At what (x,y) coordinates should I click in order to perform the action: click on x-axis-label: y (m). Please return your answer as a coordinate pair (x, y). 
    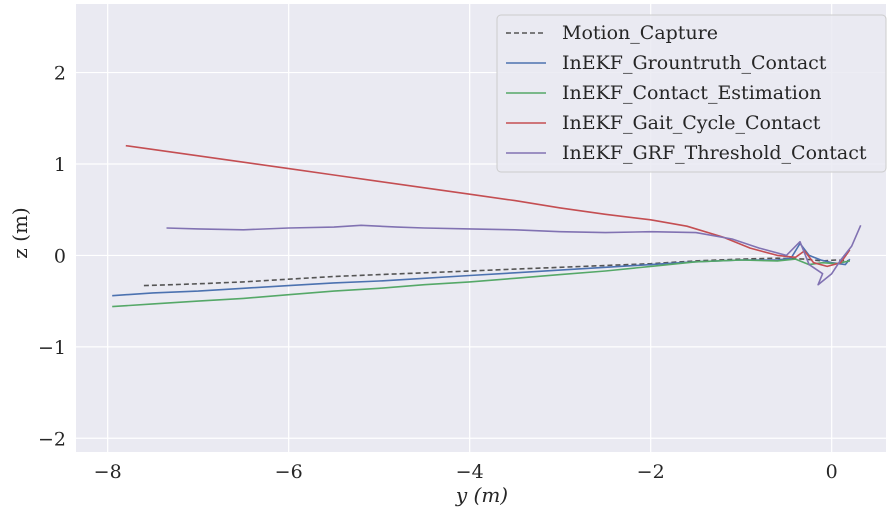
    Looking at the image, I should click on (481, 495).